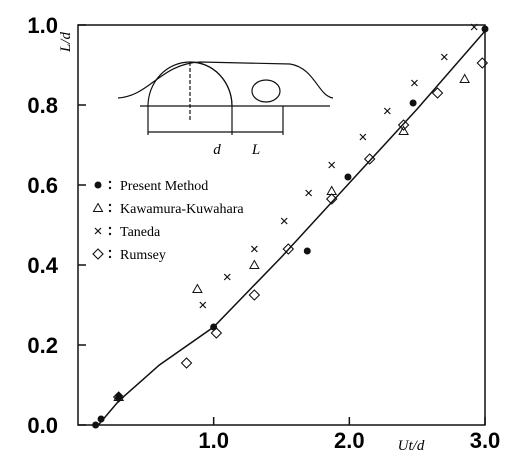 Image resolution: width=506 pixels, height=461 pixels. I want to click on x-tick-label: 1.0, so click(213, 440).